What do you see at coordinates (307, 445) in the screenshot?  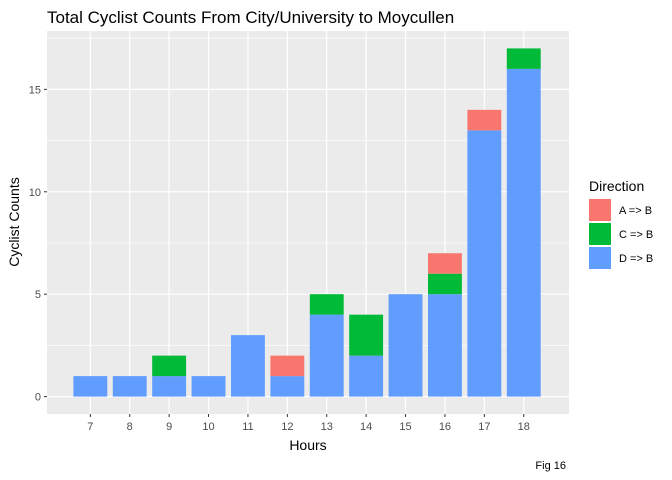 I see `x-axis-title: Hours` at bounding box center [307, 445].